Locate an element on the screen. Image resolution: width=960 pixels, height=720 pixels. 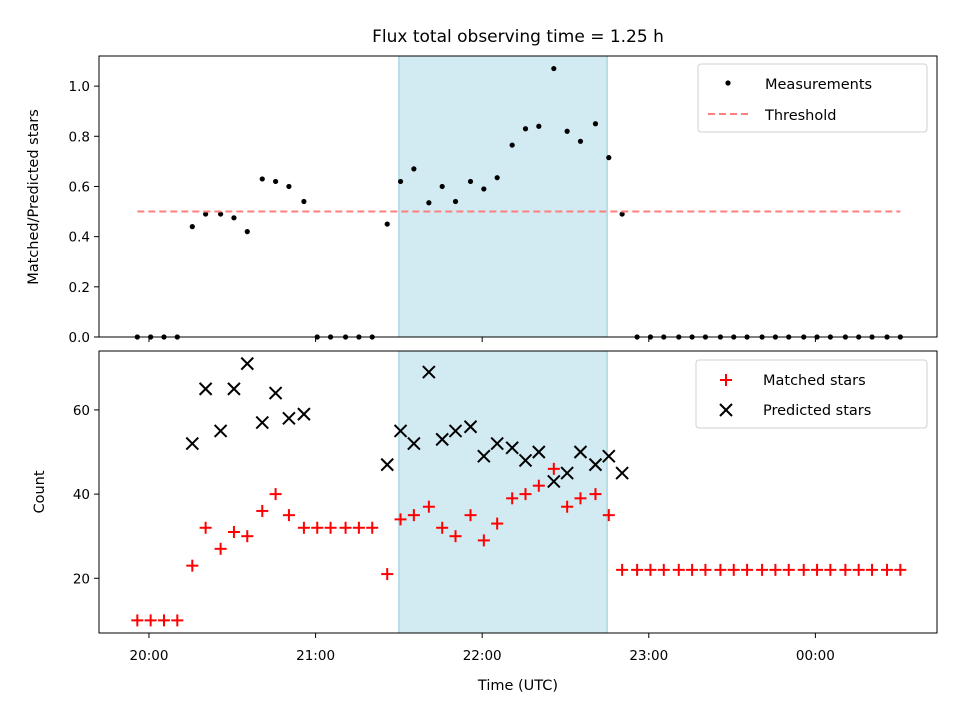
top-legend-box is located at coordinates (812, 98).